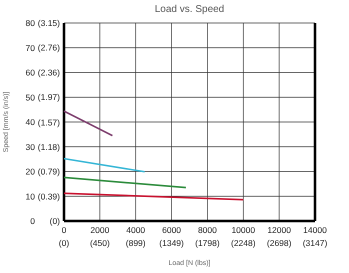 This screenshot has height=273, width=349. What do you see at coordinates (100, 230) in the screenshot?
I see `x-tick-label: 2000` at bounding box center [100, 230].